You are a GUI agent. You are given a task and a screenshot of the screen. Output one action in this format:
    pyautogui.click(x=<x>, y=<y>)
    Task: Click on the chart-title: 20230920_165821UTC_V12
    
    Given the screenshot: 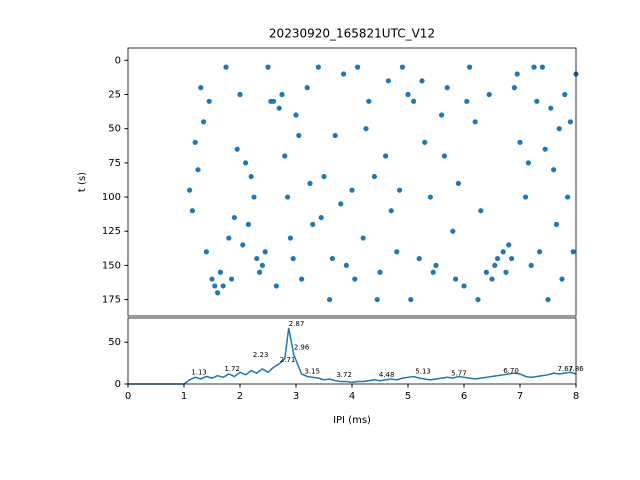 What is the action you would take?
    pyautogui.click(x=352, y=34)
    